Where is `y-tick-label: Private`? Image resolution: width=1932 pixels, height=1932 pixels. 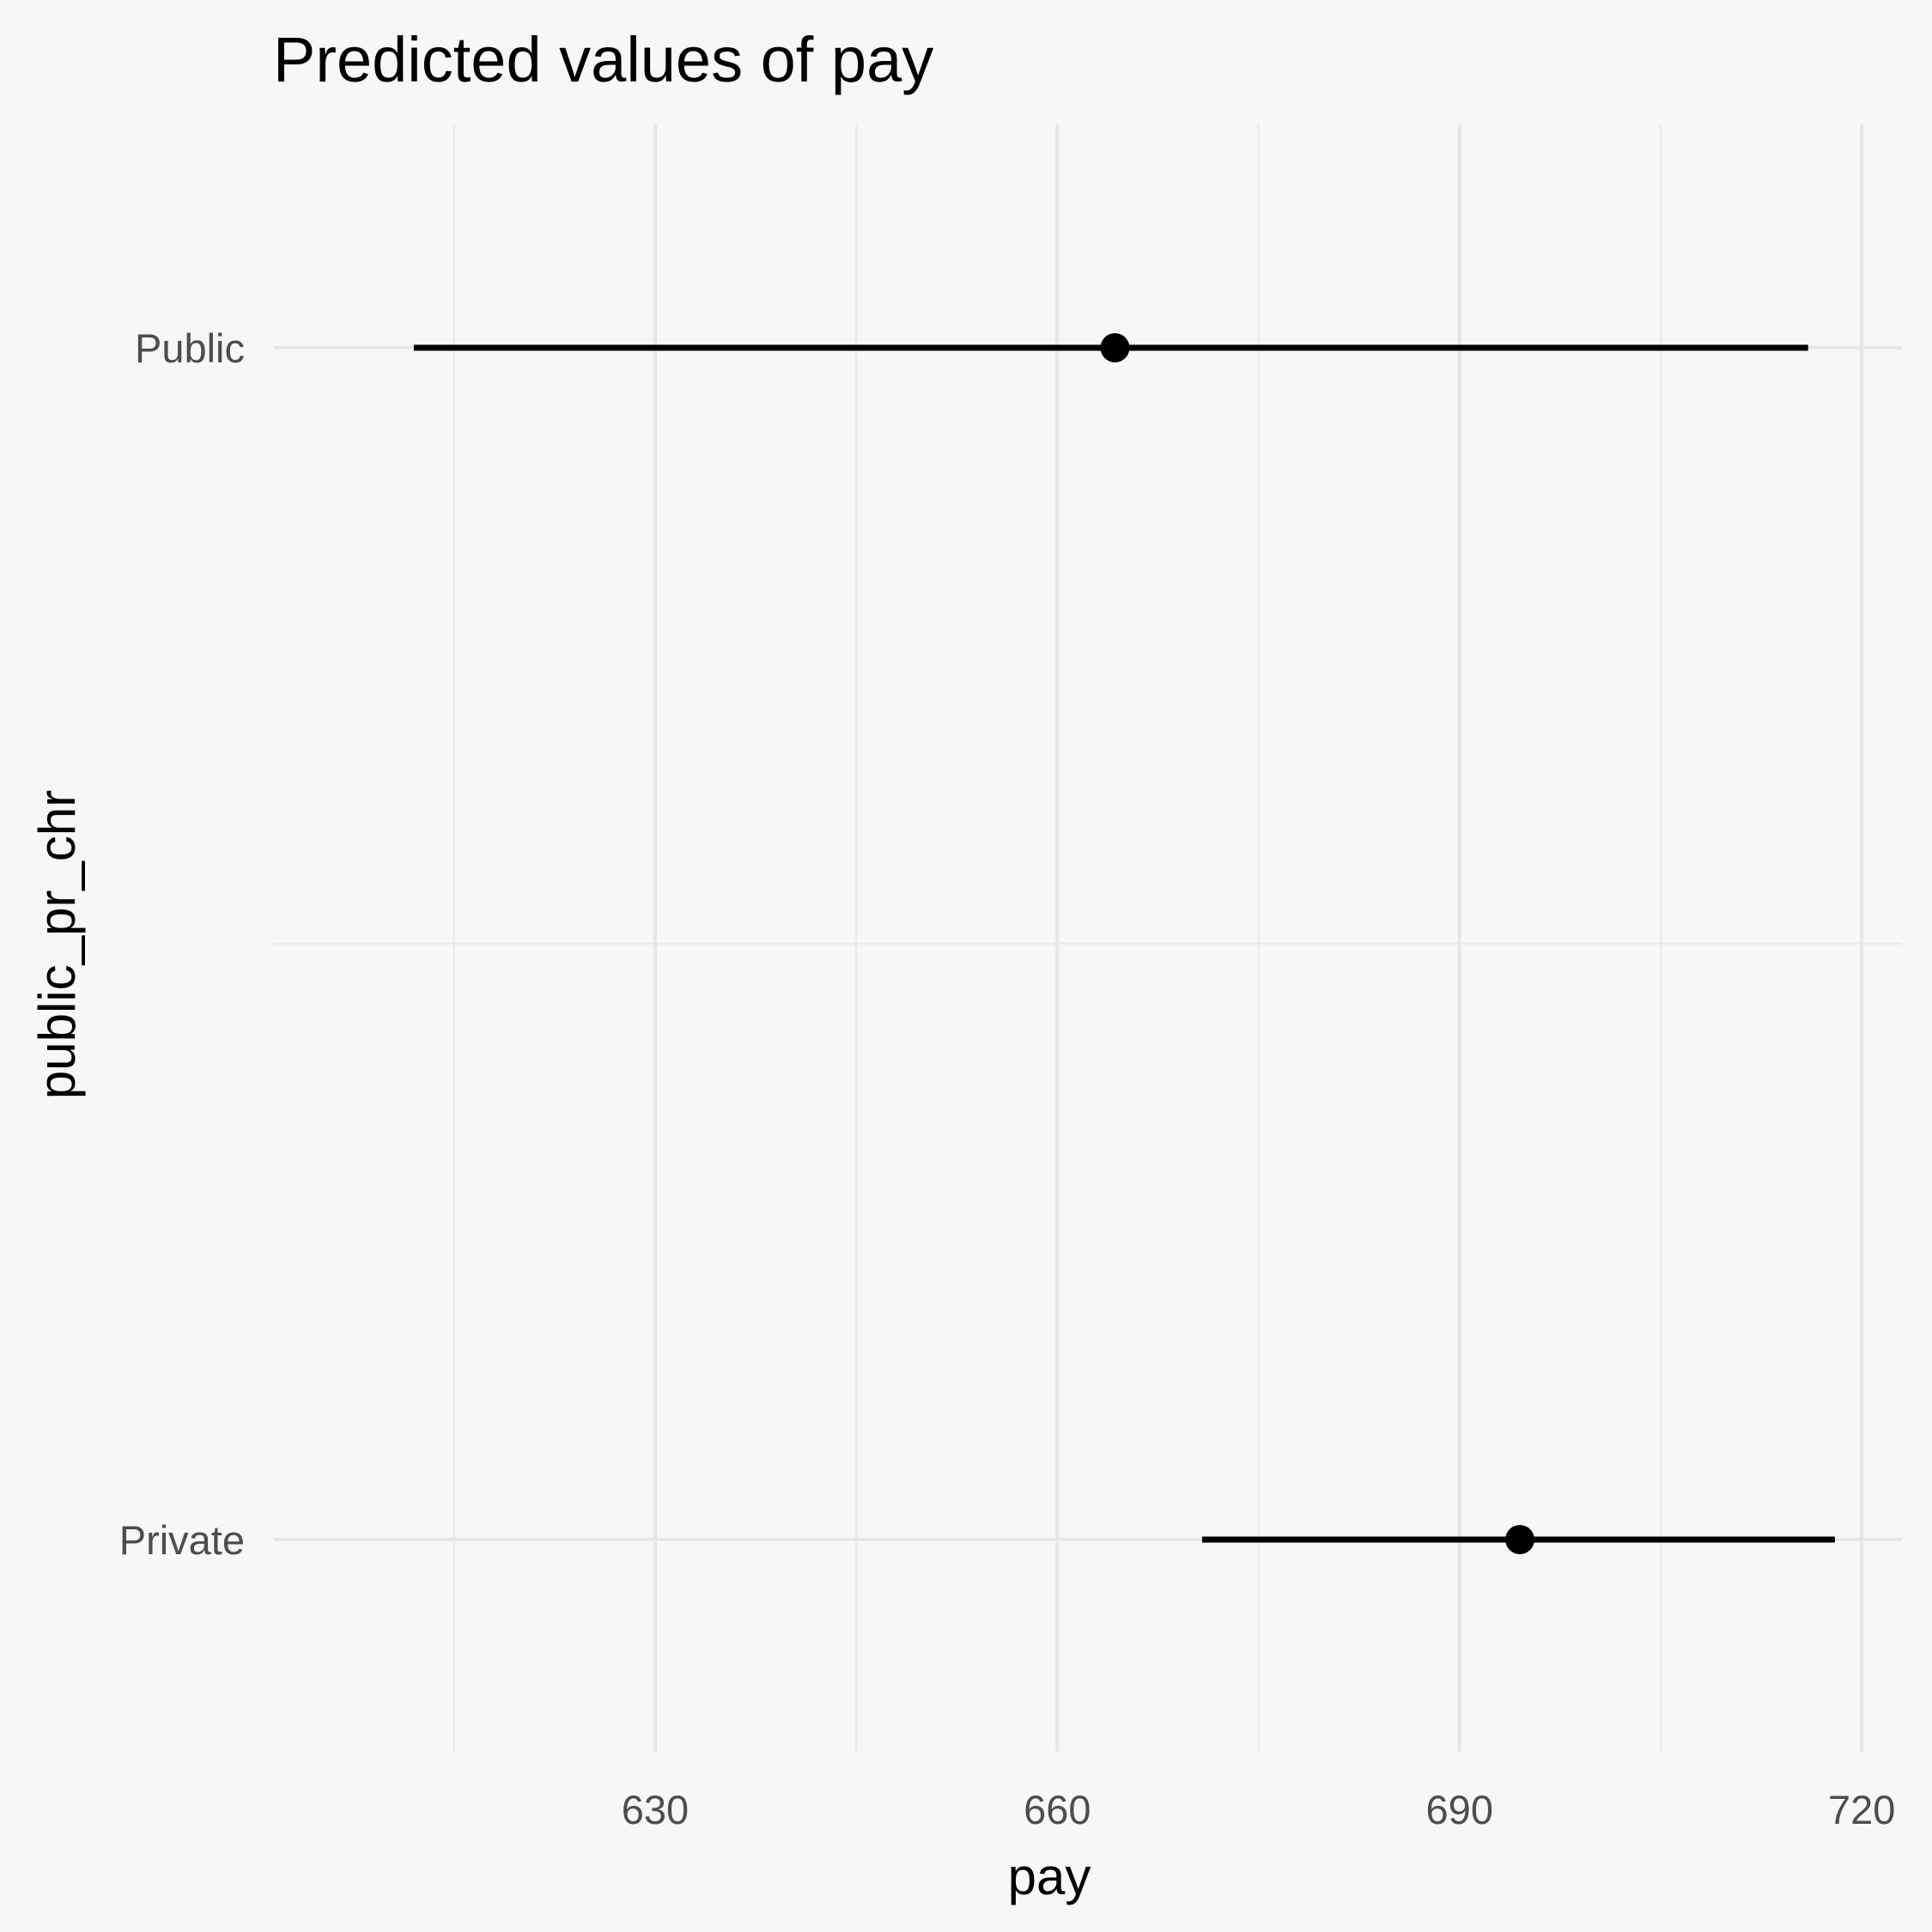 y-tick-label: Private is located at coordinates (182, 1540).